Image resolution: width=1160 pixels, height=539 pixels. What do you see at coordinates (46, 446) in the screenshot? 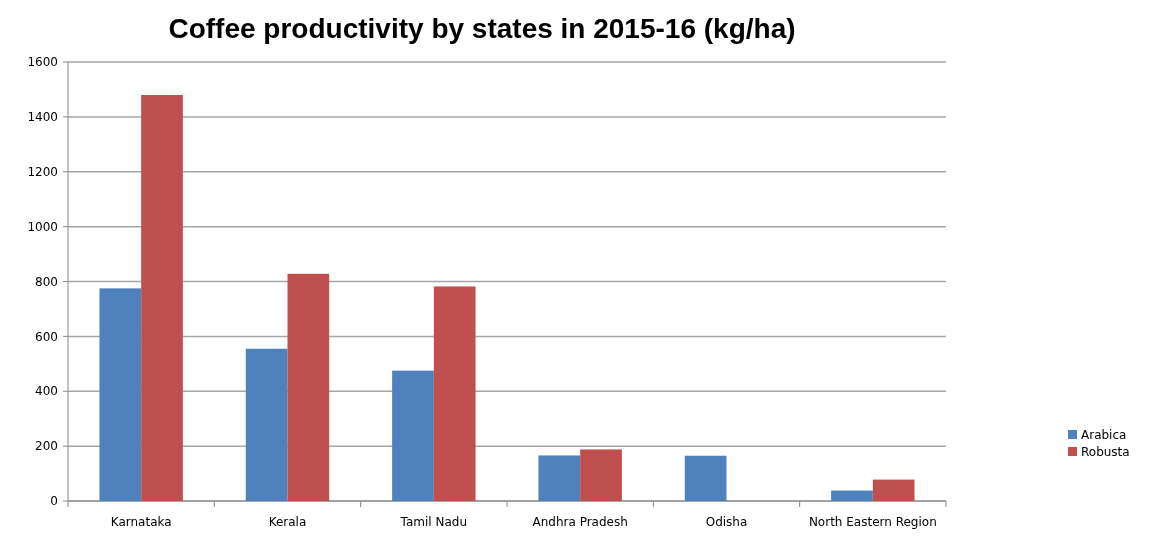
I see `y-tick-label: 200` at bounding box center [46, 446].